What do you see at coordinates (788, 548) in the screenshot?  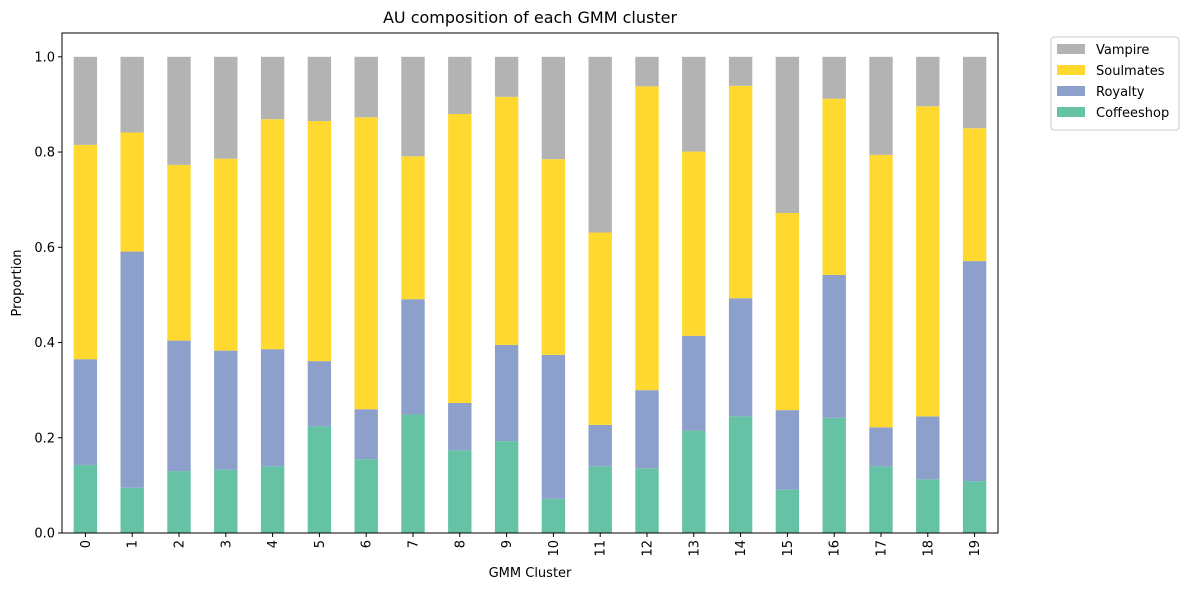 I see `x-tick-label: 15` at bounding box center [788, 548].